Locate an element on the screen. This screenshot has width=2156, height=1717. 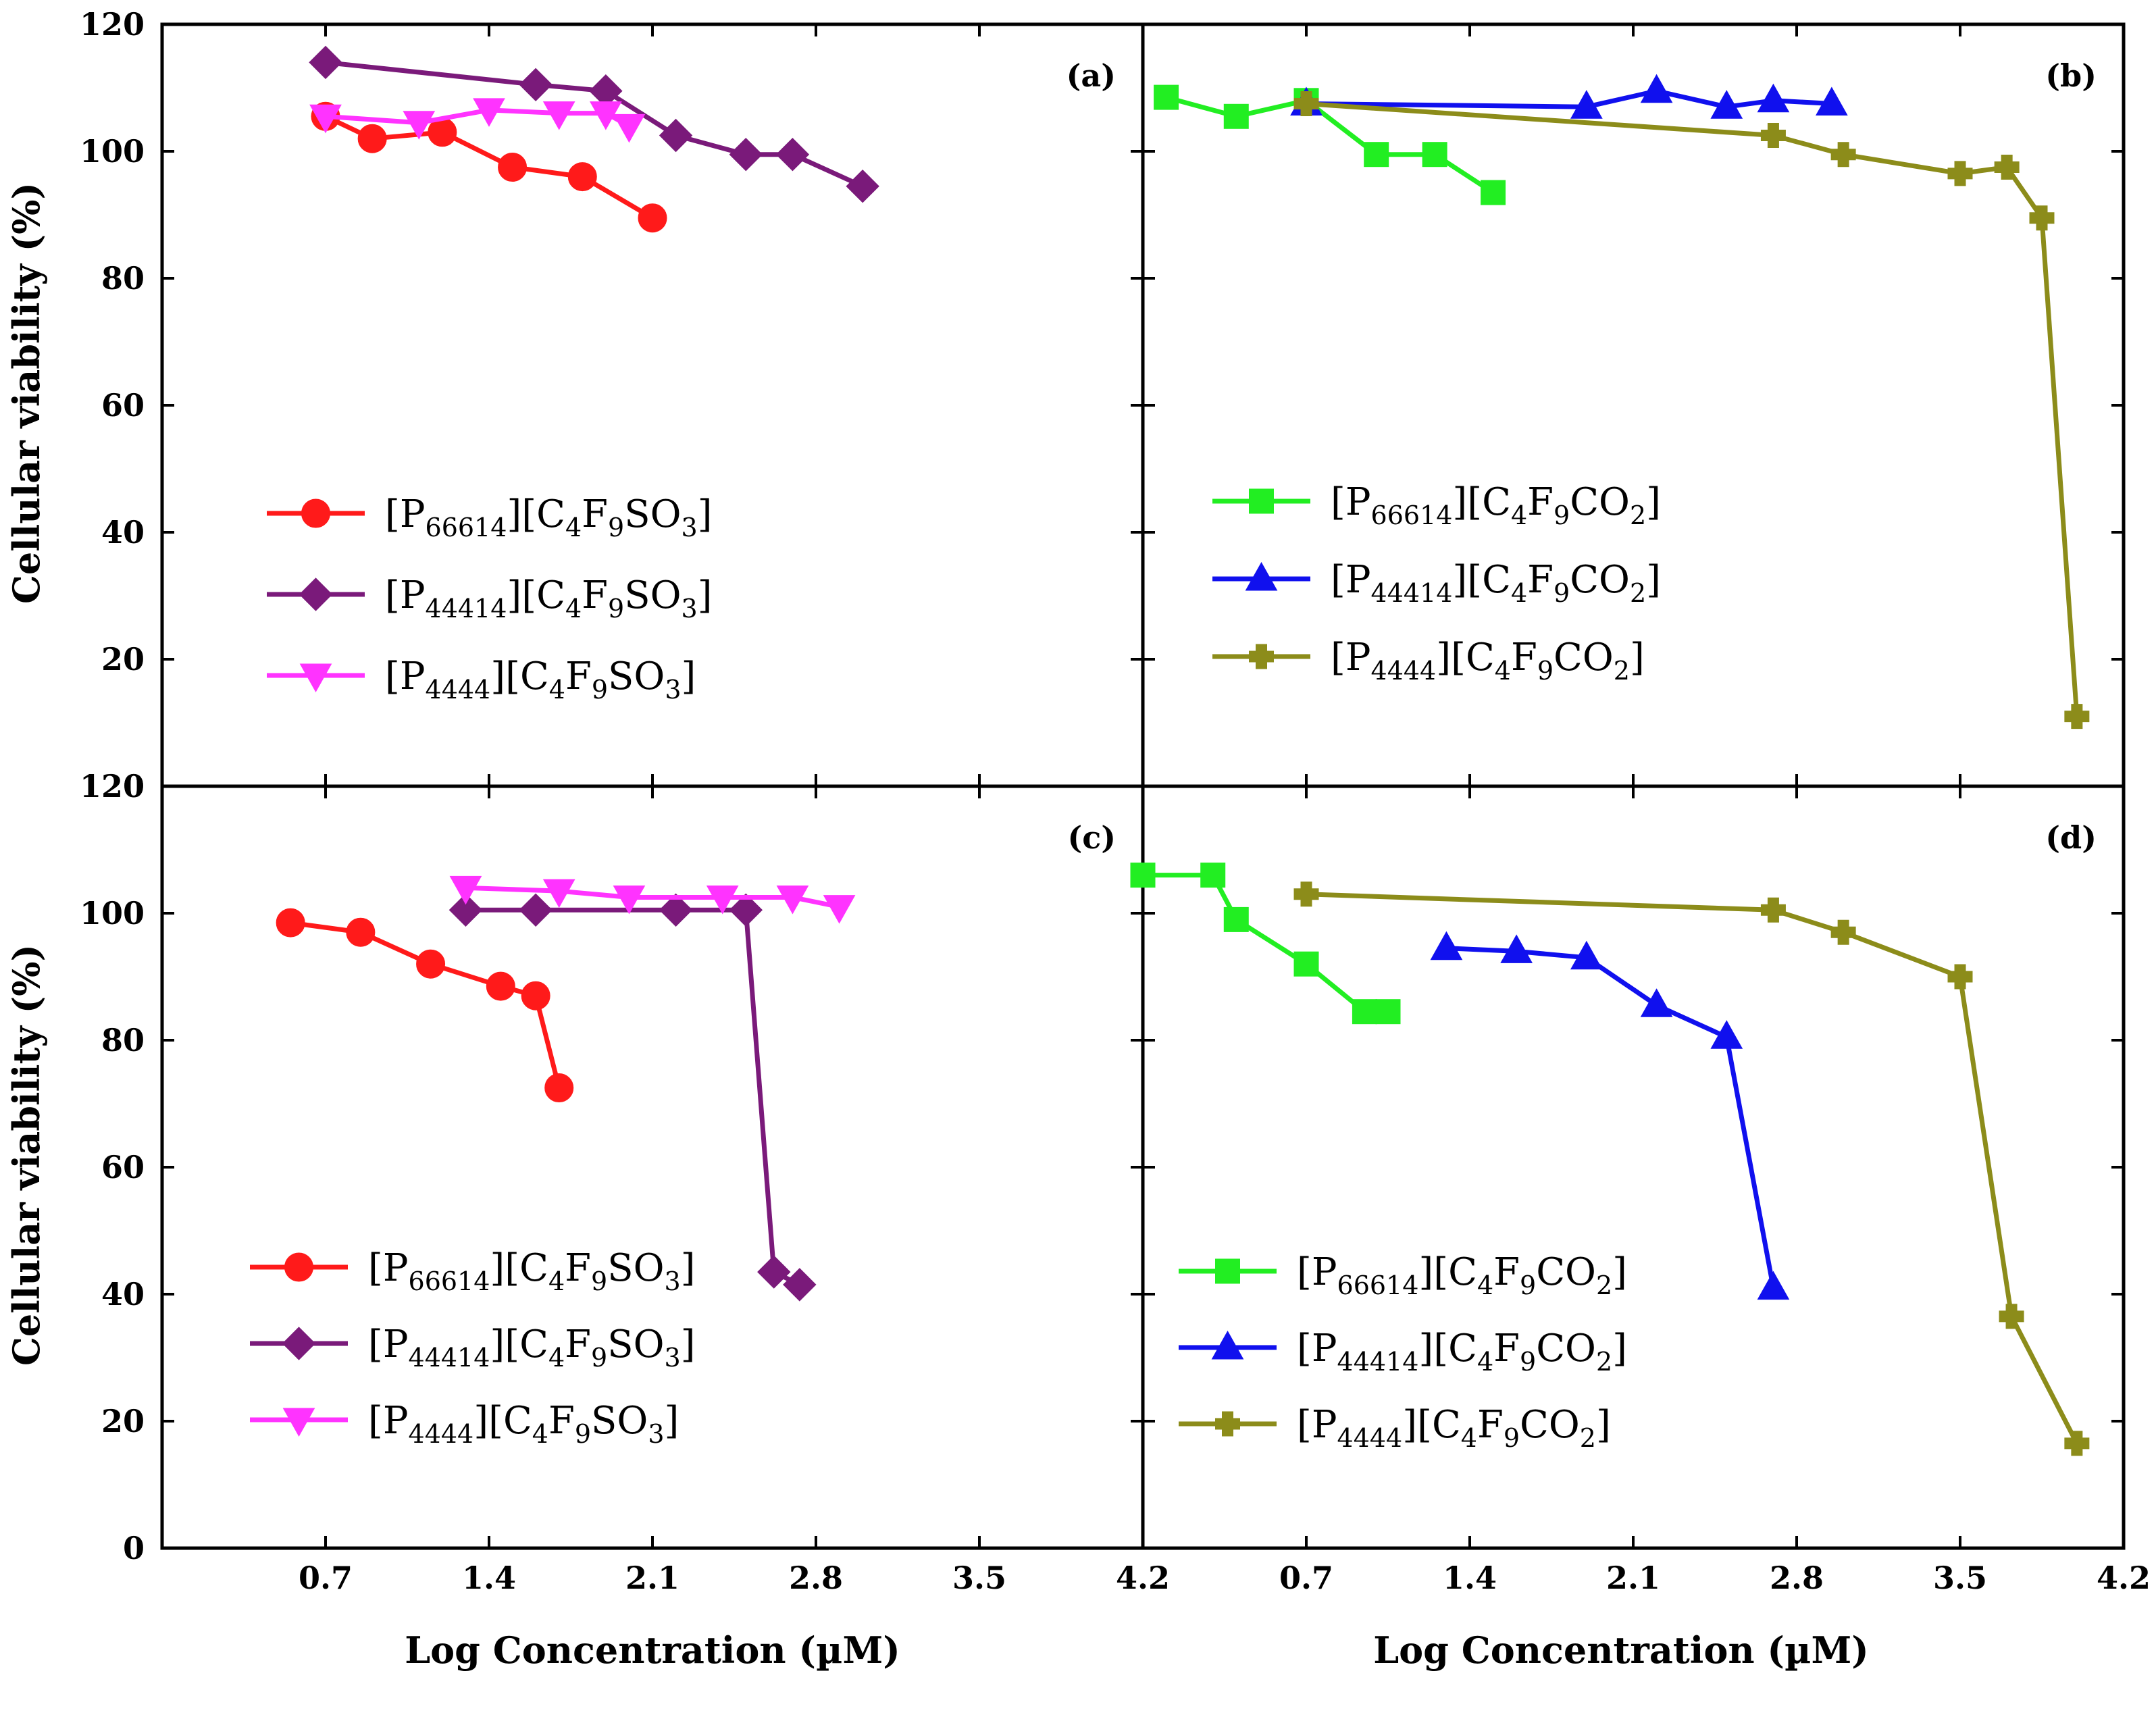
legend-label: [P44414][C4F9CO2] is located at coordinates (1462, 1352).